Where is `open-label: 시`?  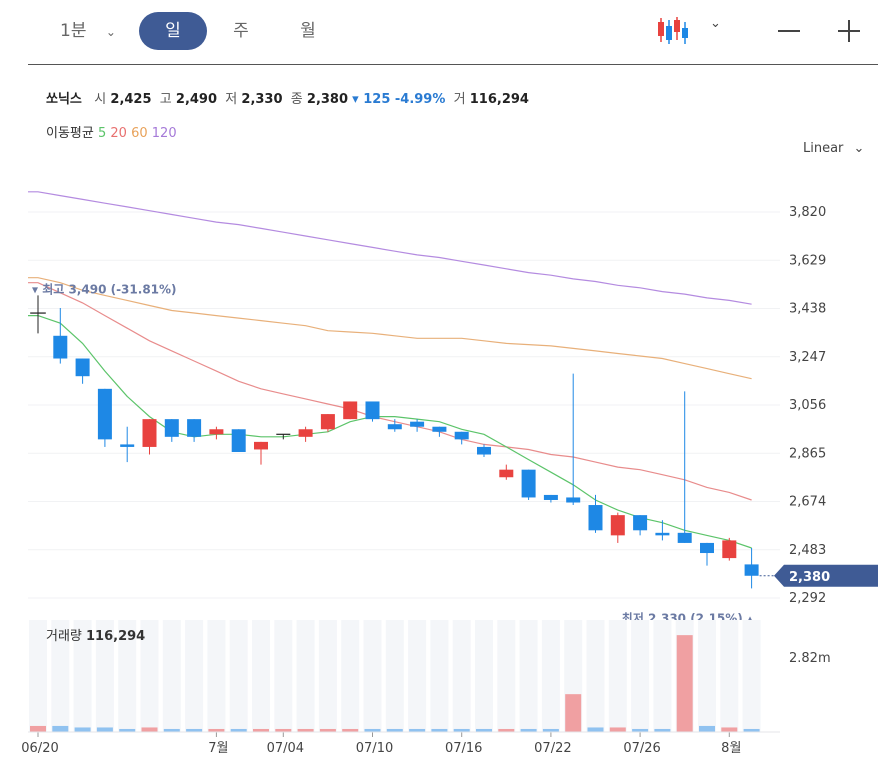 open-label: 시 is located at coordinates (100, 99).